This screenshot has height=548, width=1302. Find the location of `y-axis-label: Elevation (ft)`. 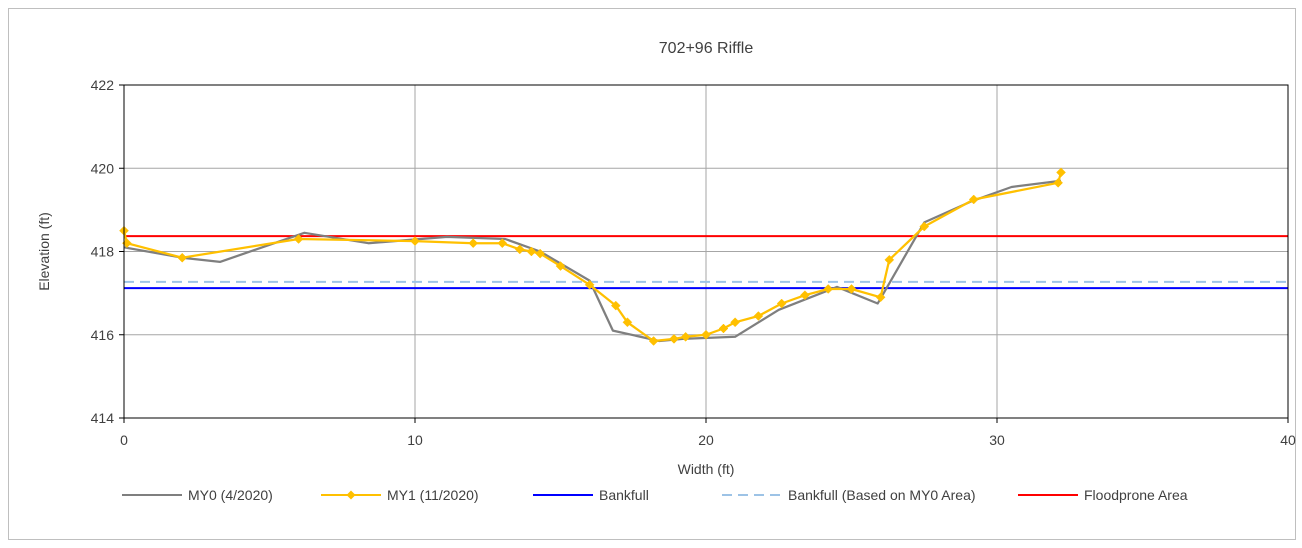

y-axis-label: Elevation (ft) is located at coordinates (44, 251).